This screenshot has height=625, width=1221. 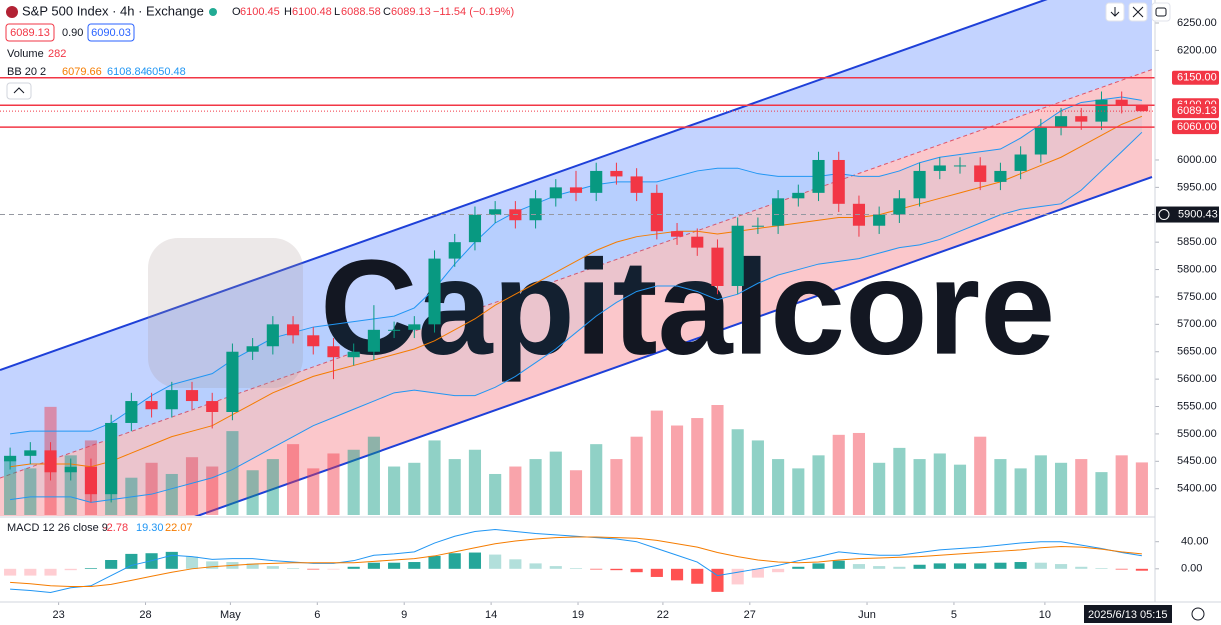 What do you see at coordinates (1164, 215) in the screenshot?
I see `crosshair-add-icon` at bounding box center [1164, 215].